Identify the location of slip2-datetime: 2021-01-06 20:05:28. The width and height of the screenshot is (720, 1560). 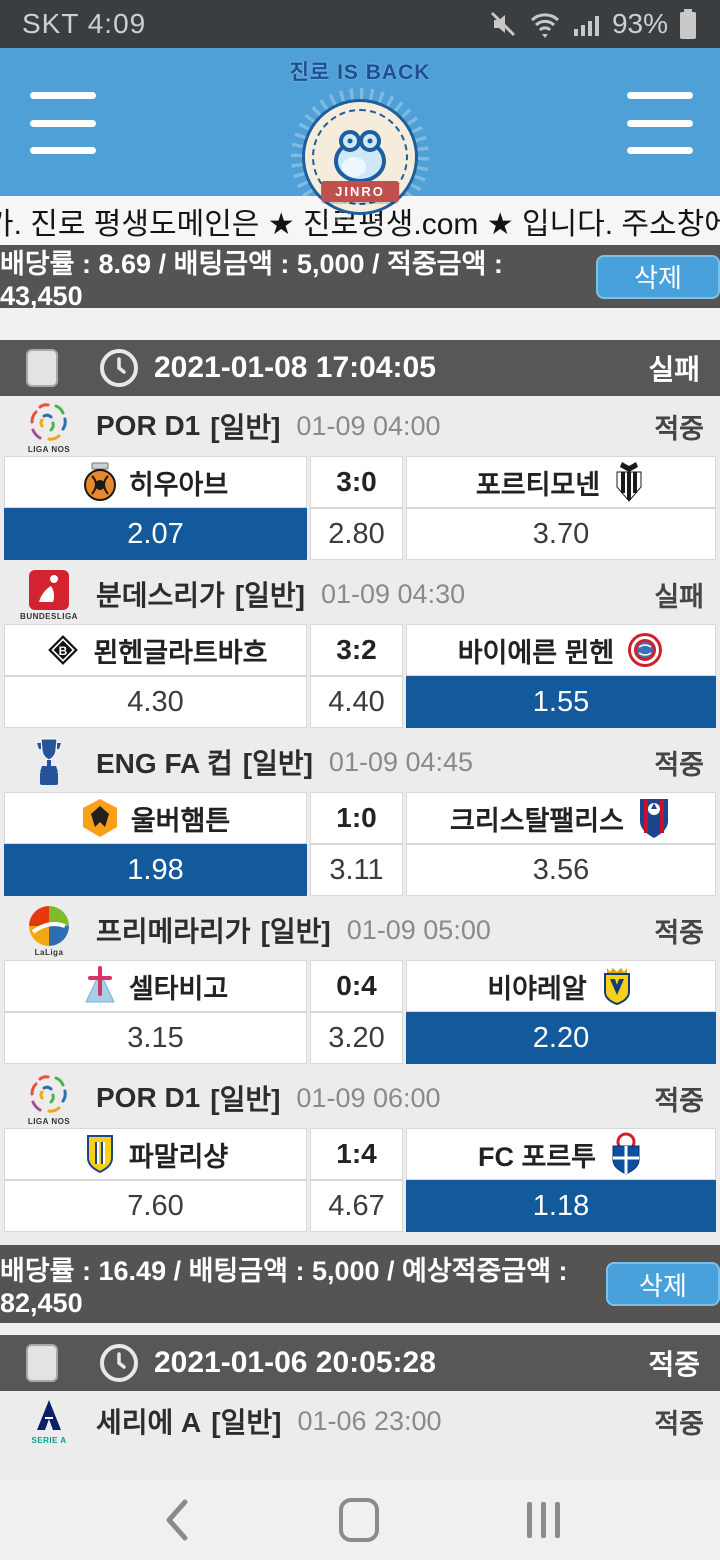
(295, 1362).